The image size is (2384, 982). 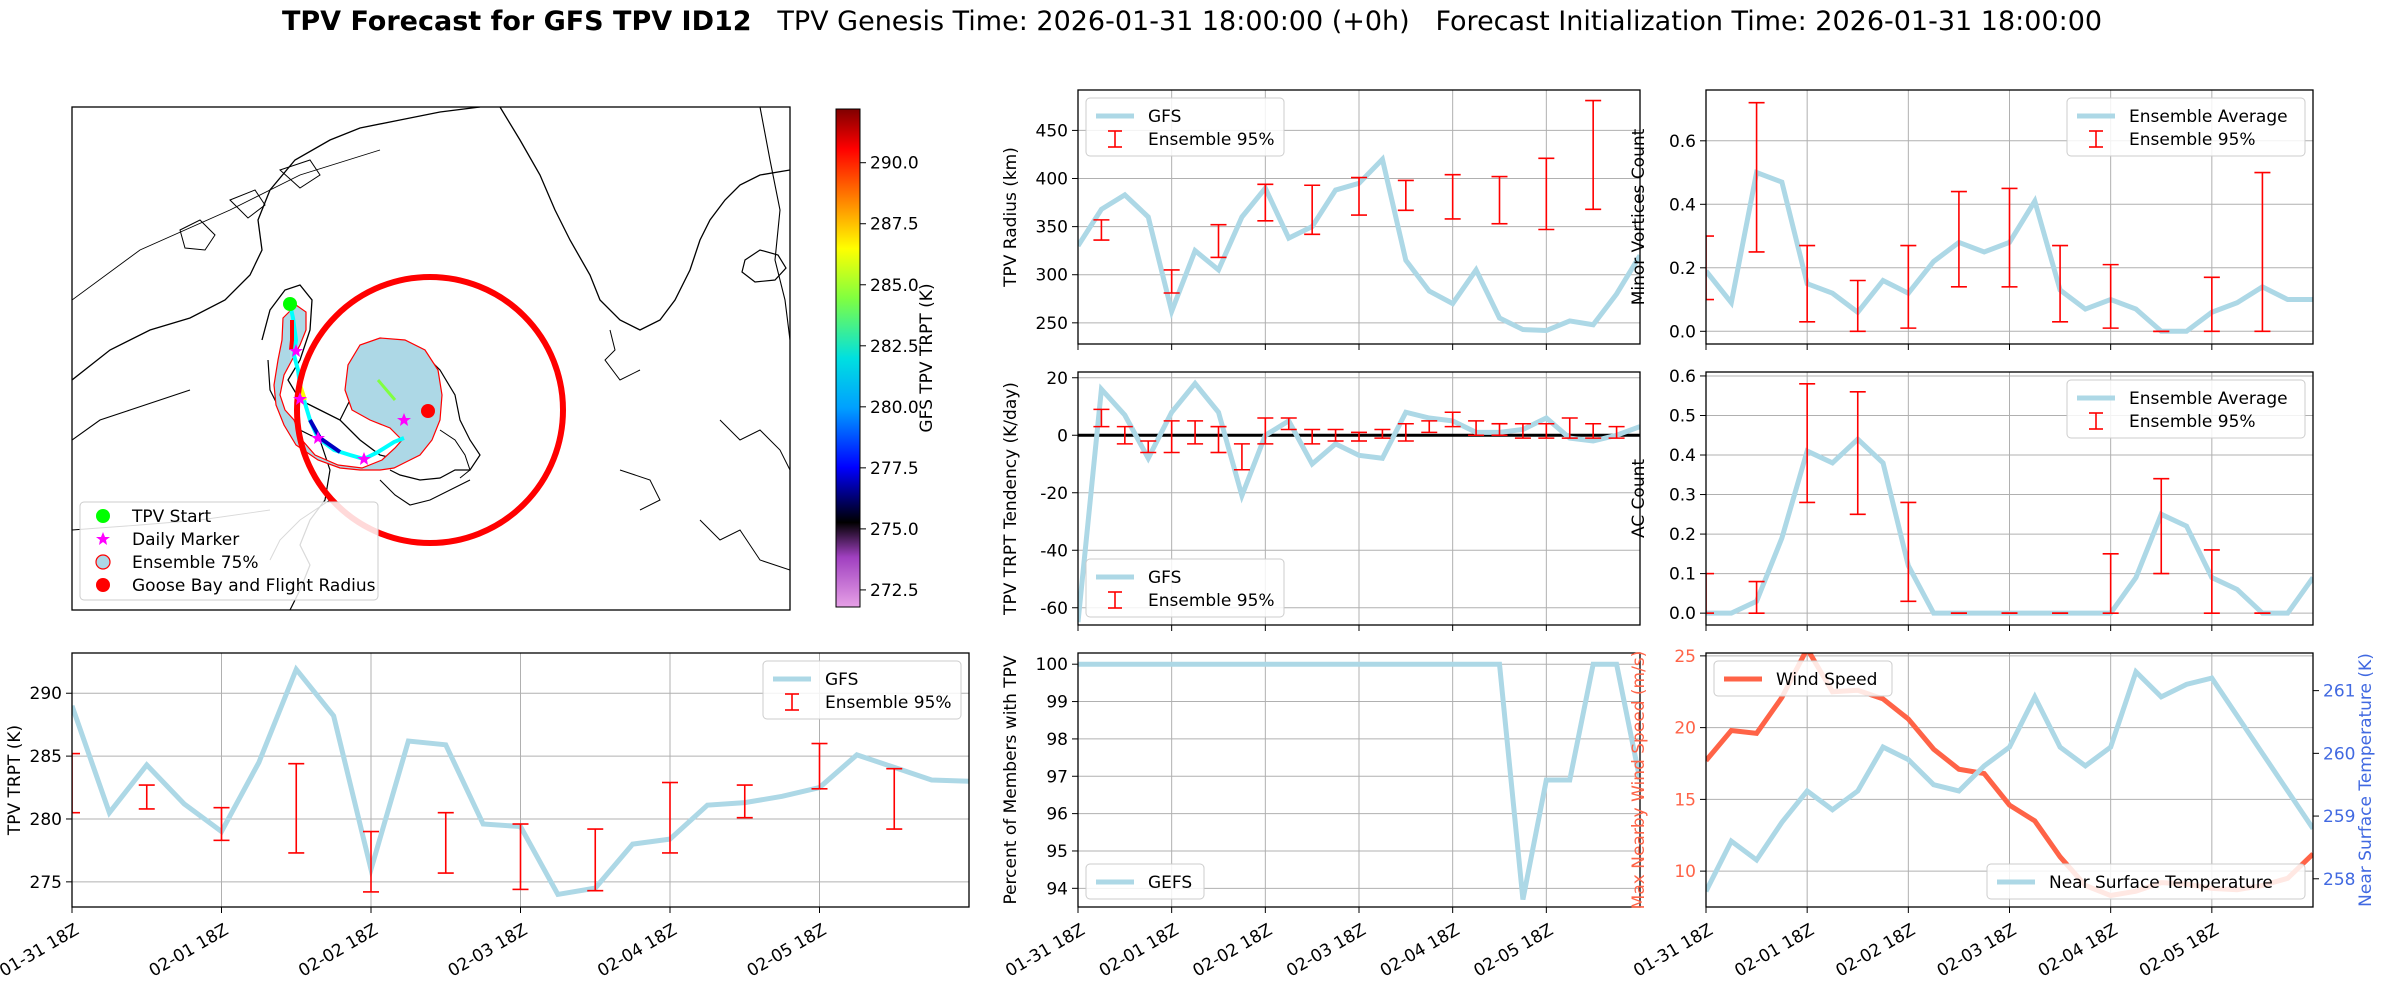 What do you see at coordinates (1054, 494) in the screenshot?
I see `y-tick-label: -20` at bounding box center [1054, 494].